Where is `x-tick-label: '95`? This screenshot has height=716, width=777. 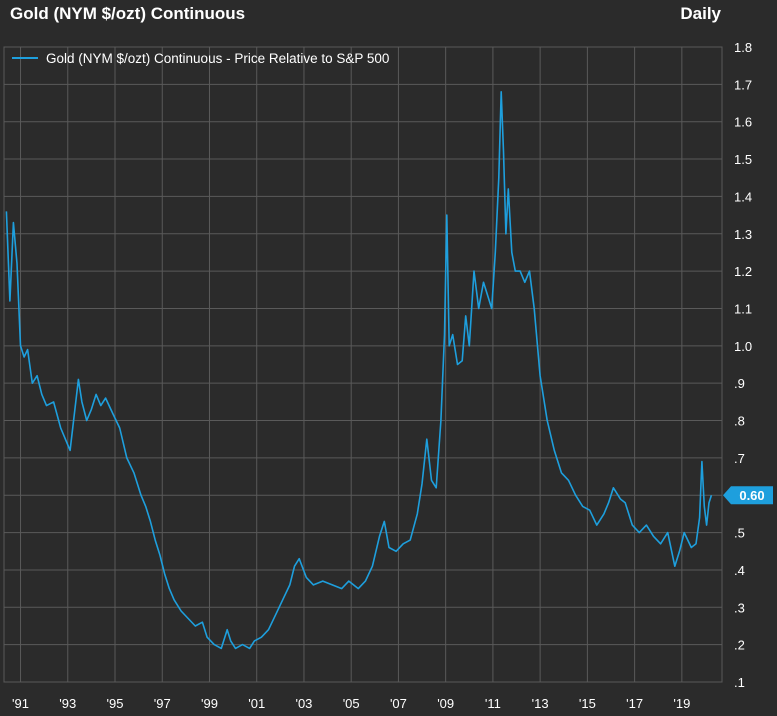
x-tick-label: '95 is located at coordinates (115, 703).